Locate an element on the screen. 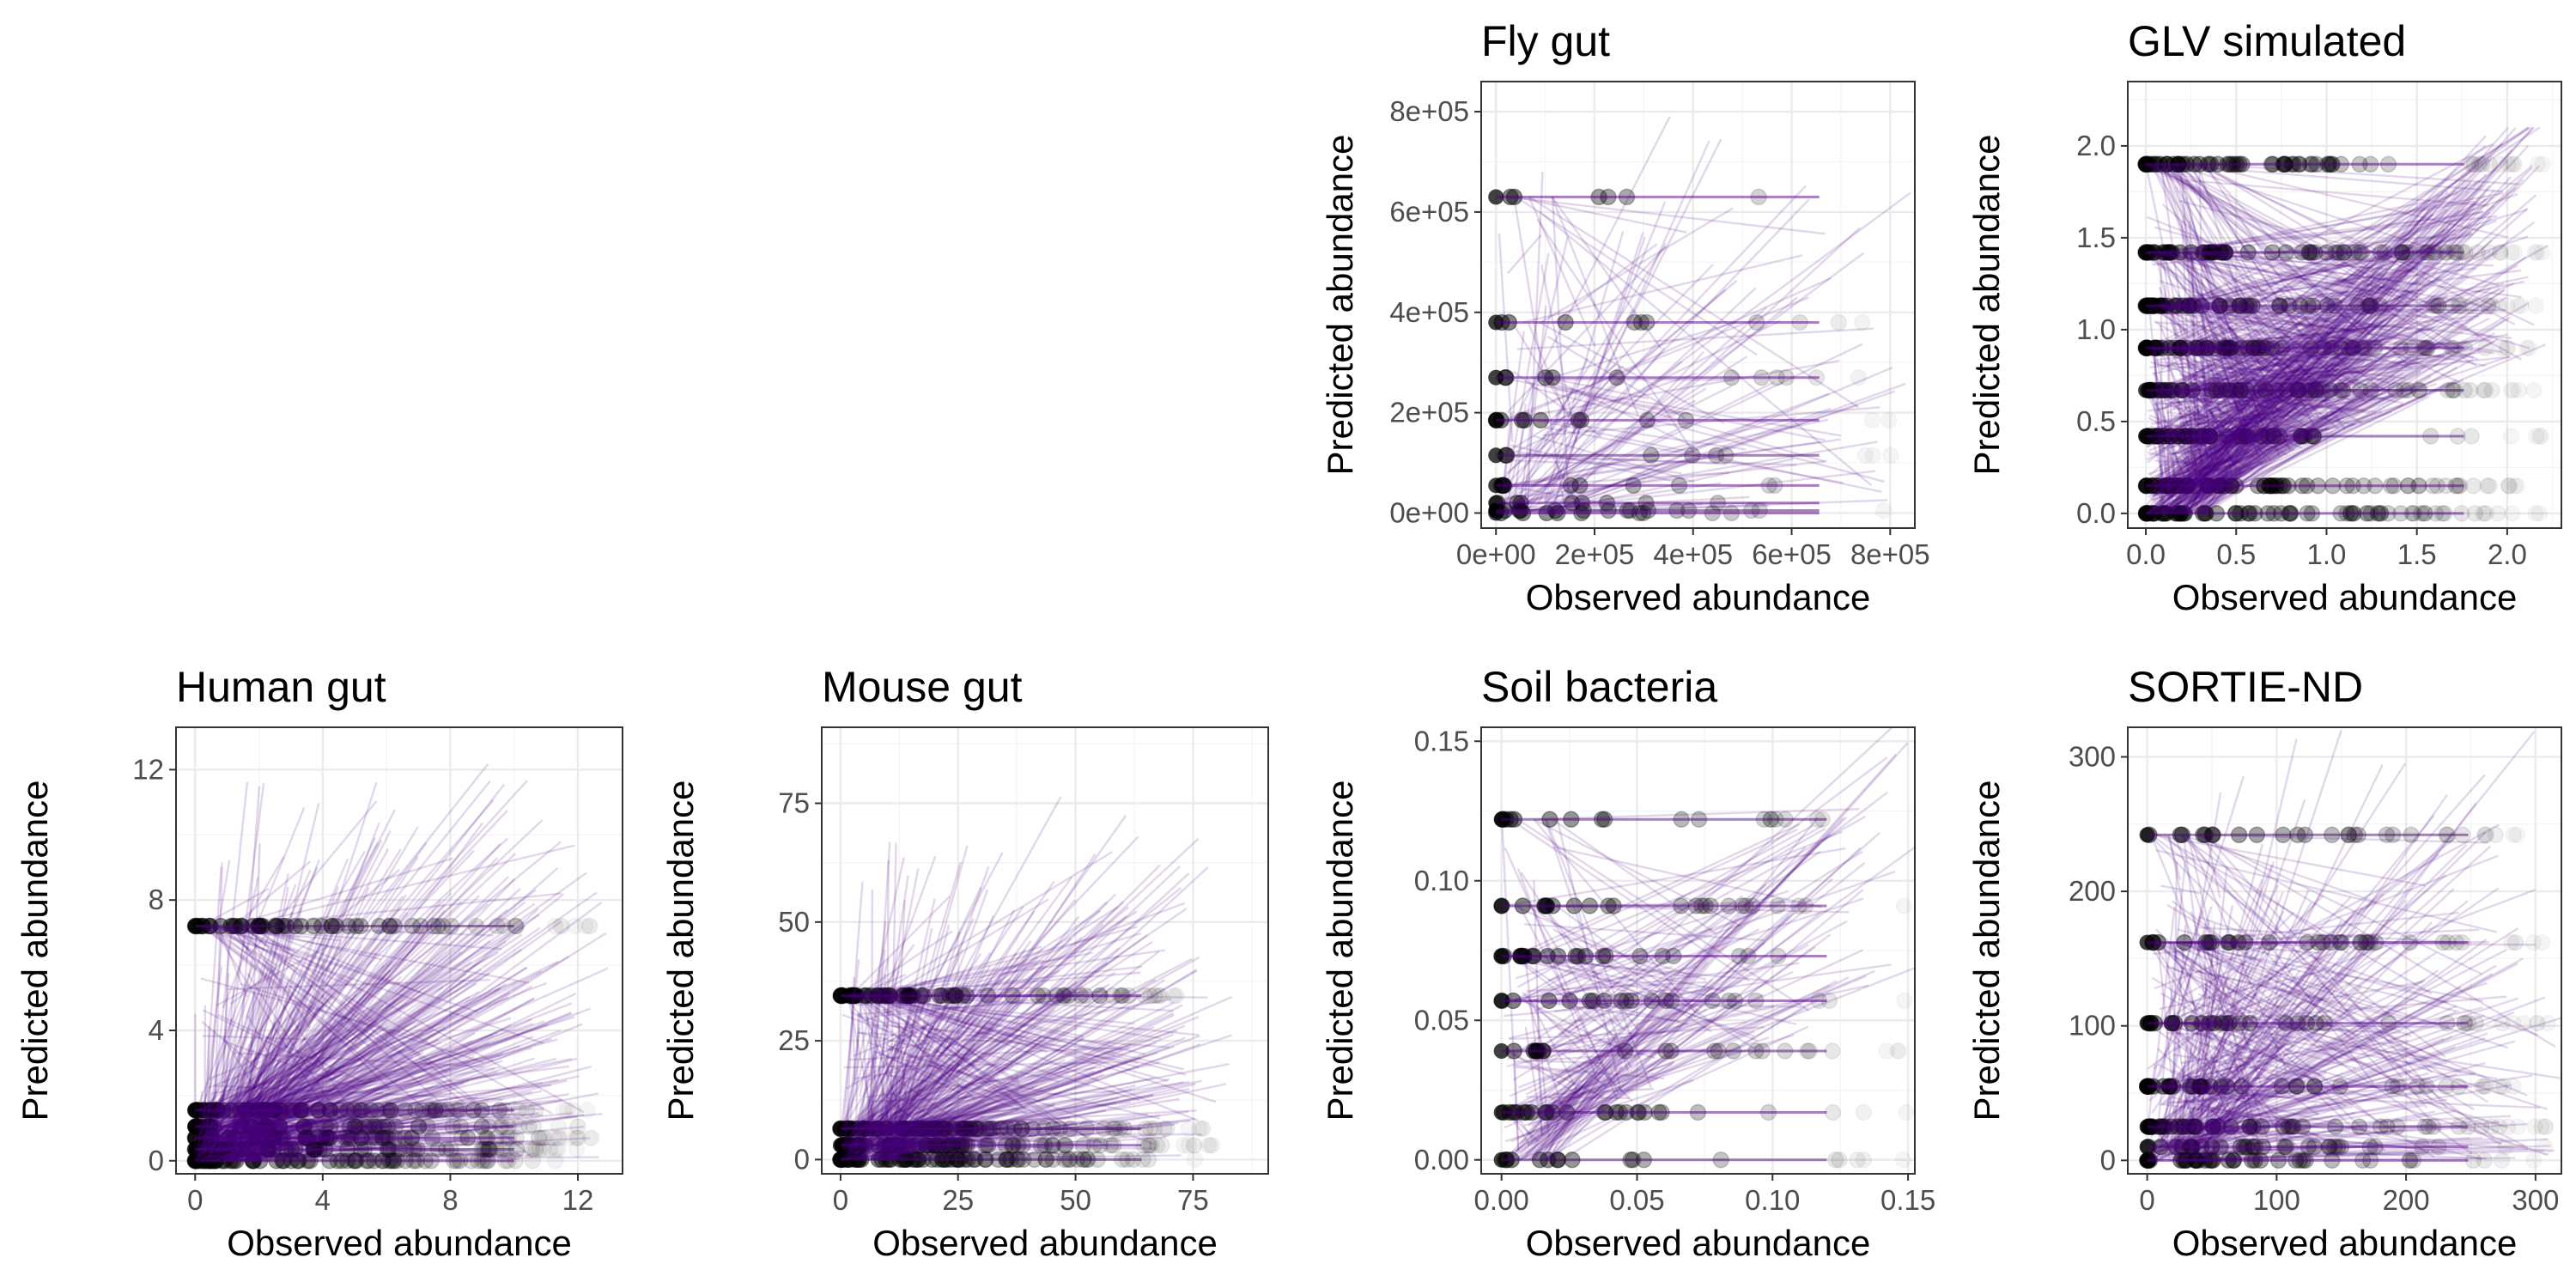 Image resolution: width=2576 pixels, height=1288 pixels. x-tick-label: 0.05 is located at coordinates (1636, 1200).